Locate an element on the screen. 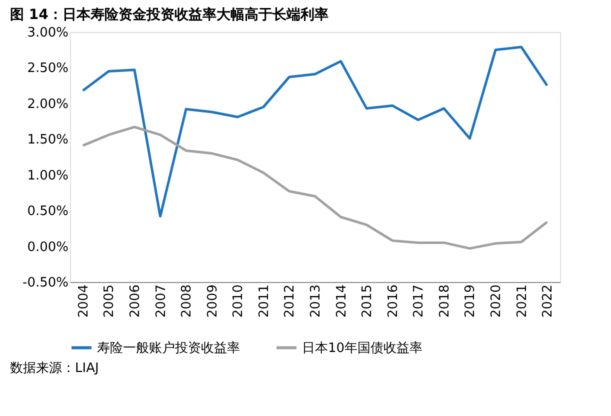 Image resolution: width=611 pixels, height=416 pixels. x-tick-label: 2005 is located at coordinates (110, 301).